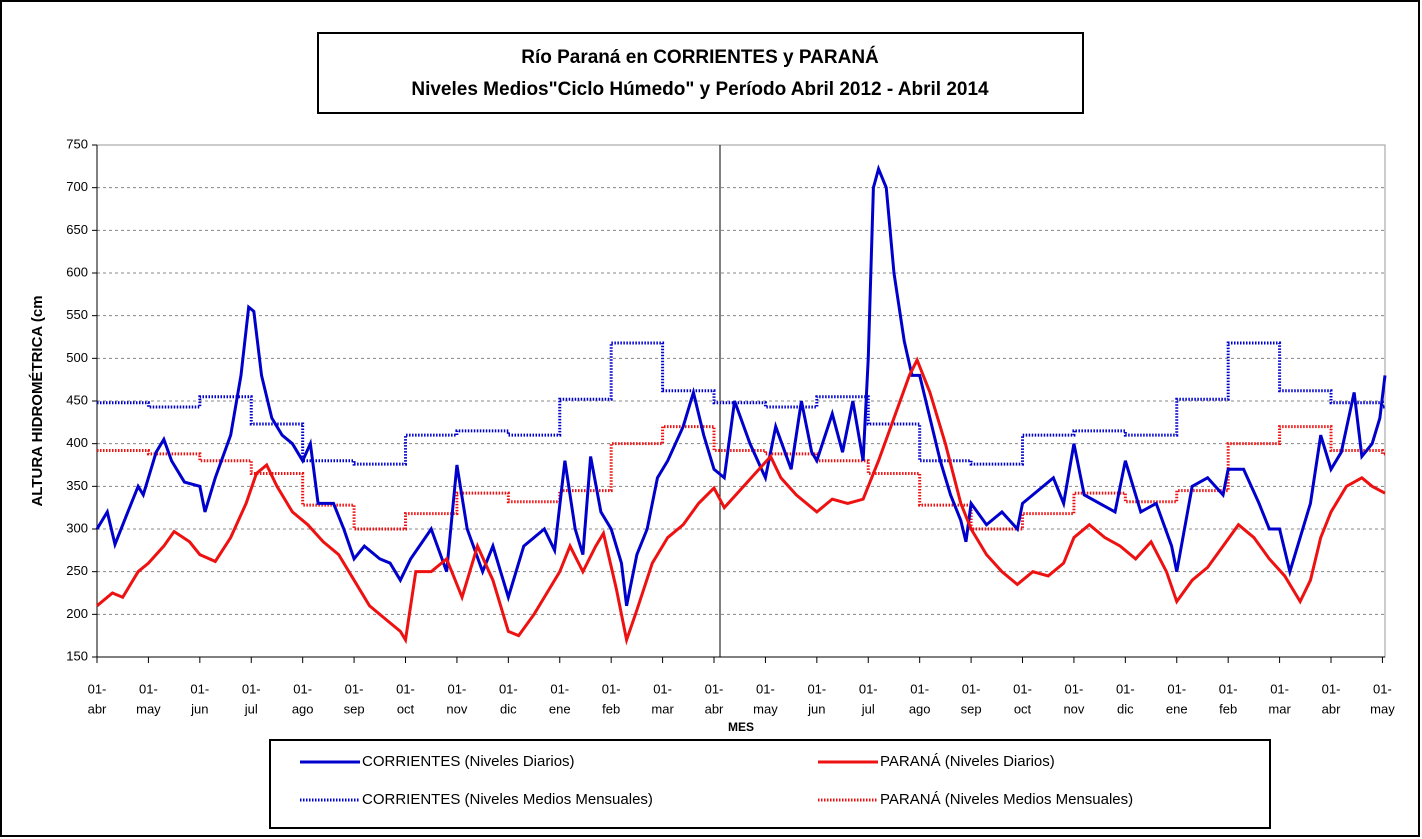  What do you see at coordinates (77, 399) in the screenshot?
I see `y-tick-label: 450` at bounding box center [77, 399].